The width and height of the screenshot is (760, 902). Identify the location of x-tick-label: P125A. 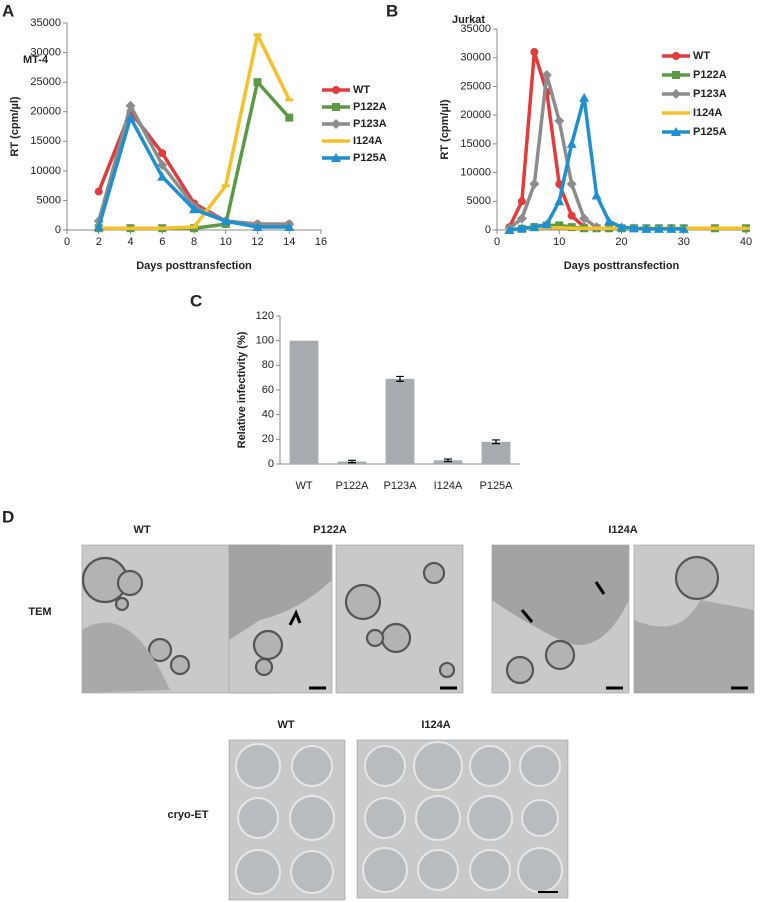
(496, 486).